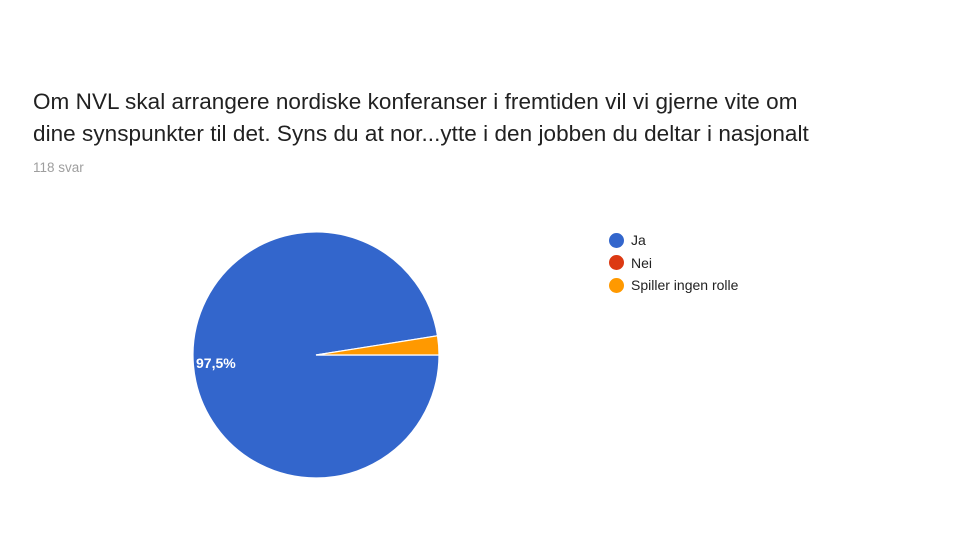 The width and height of the screenshot is (960, 541). What do you see at coordinates (638, 240) in the screenshot?
I see `legend-label: Ja` at bounding box center [638, 240].